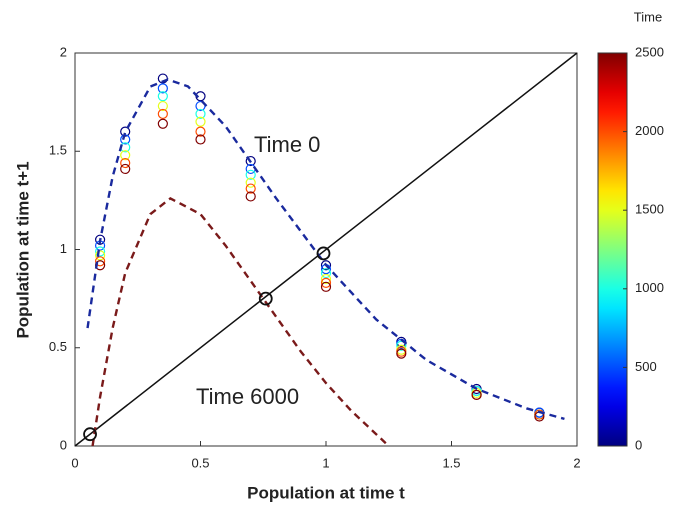  Describe the element at coordinates (649, 287) in the screenshot. I see `colorbar-tick-label: 1000` at that location.